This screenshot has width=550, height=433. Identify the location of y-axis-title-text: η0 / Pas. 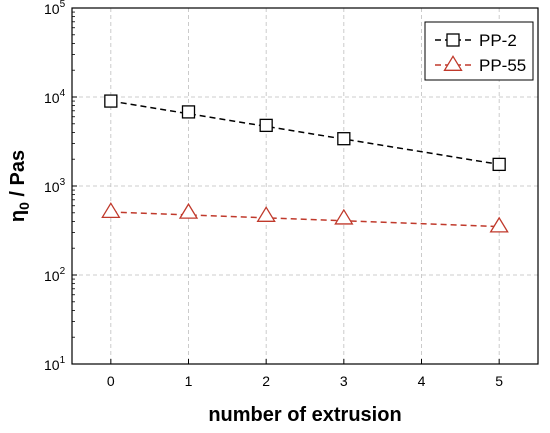
(19, 186).